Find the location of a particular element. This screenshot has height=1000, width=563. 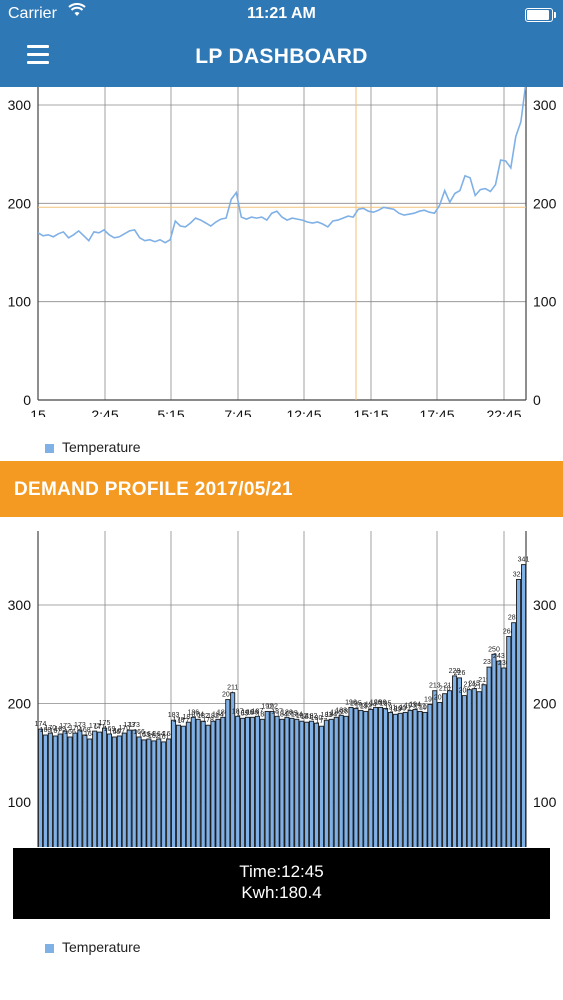

bar-value-label: 236 is located at coordinates (504, 663).